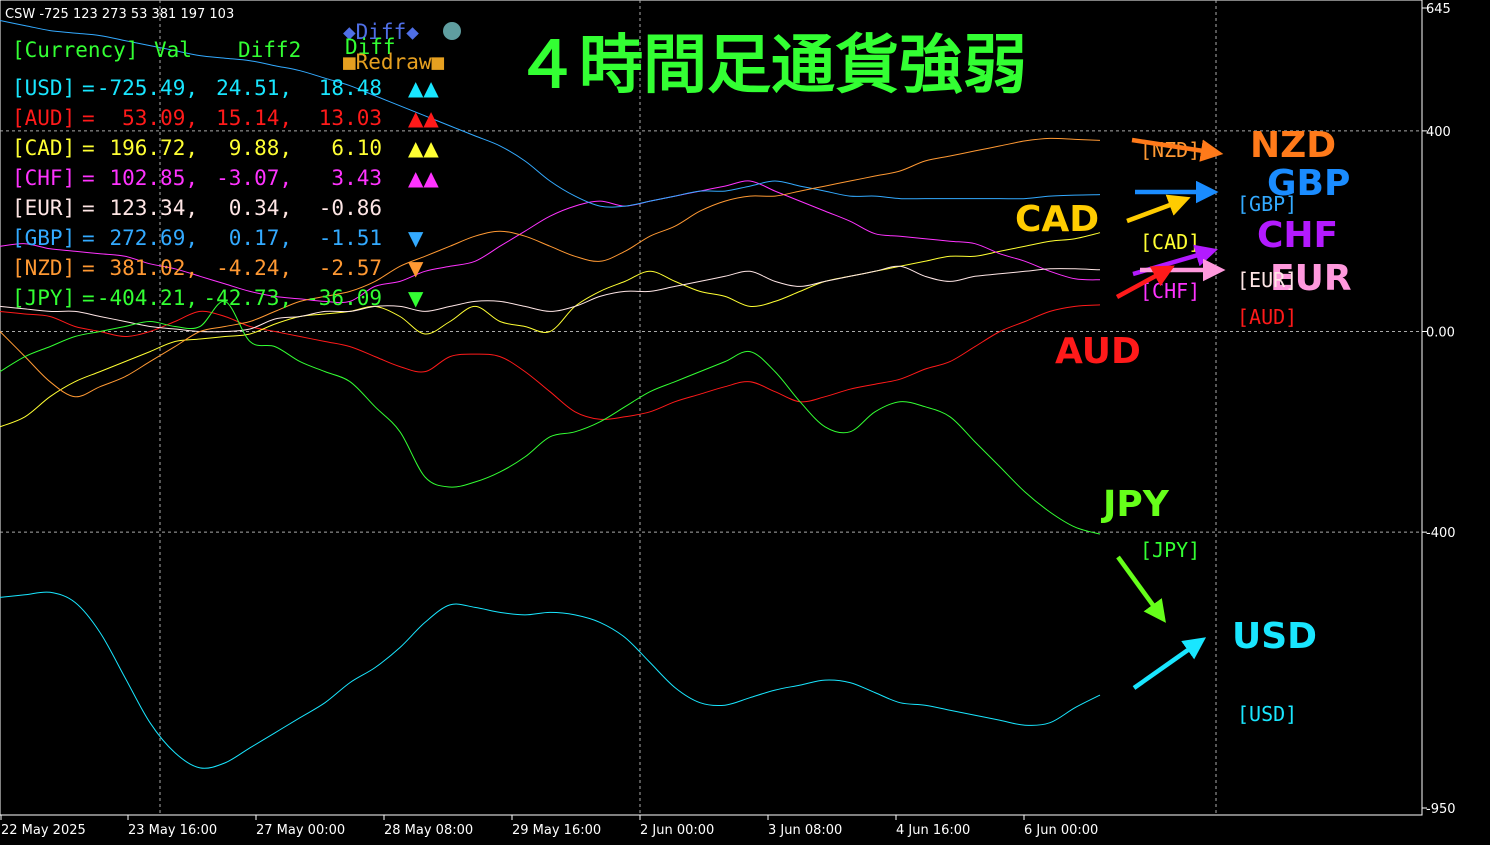  I want to click on cell-diff2: -3.07,, so click(254, 178).